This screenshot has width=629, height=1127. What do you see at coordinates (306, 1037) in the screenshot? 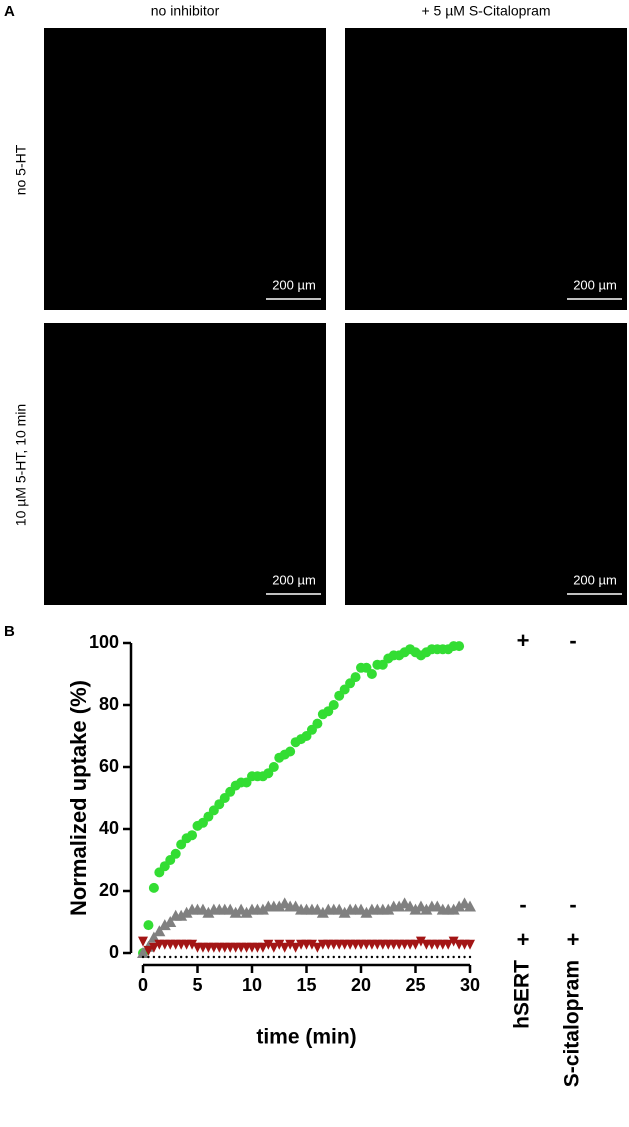
I see `x-axis-label: time (min)` at bounding box center [306, 1037].